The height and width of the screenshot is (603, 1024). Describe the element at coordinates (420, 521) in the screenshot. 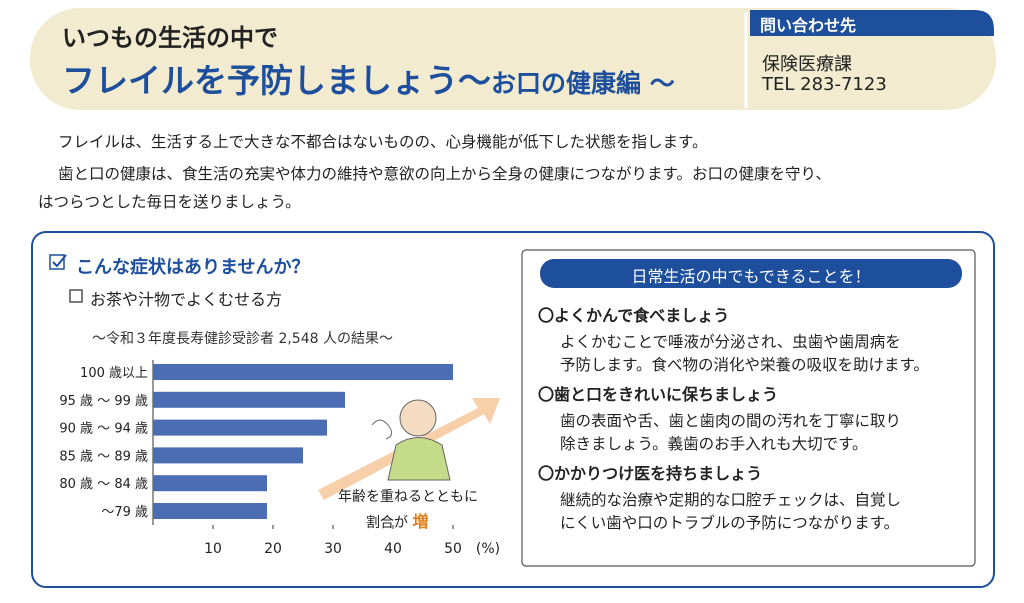

I see `annotation-emphasis: 増` at that location.